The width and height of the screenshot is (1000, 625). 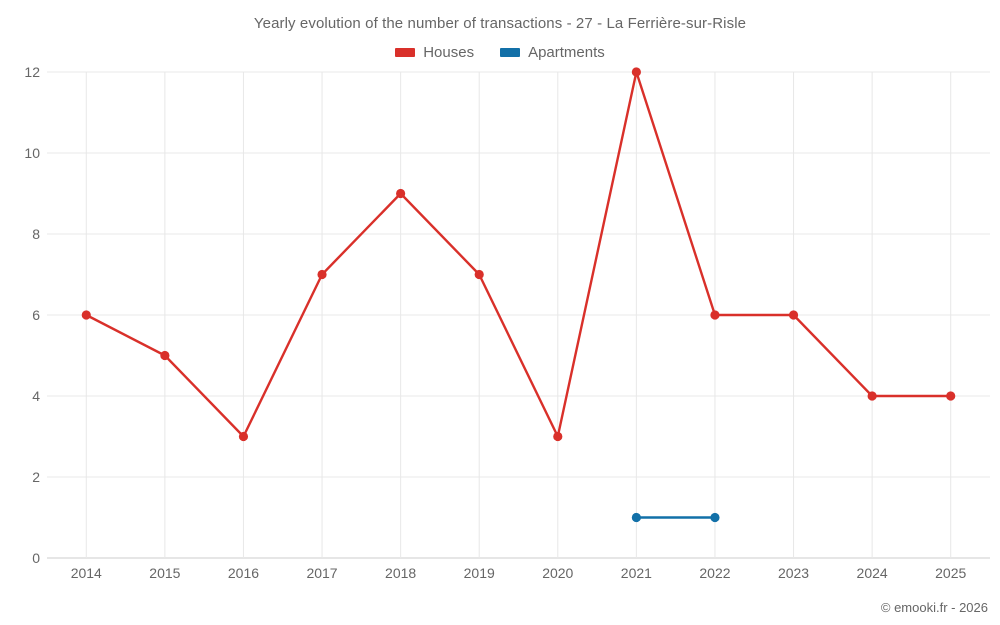 What do you see at coordinates (36, 234) in the screenshot?
I see `y-tick-label: 8` at bounding box center [36, 234].